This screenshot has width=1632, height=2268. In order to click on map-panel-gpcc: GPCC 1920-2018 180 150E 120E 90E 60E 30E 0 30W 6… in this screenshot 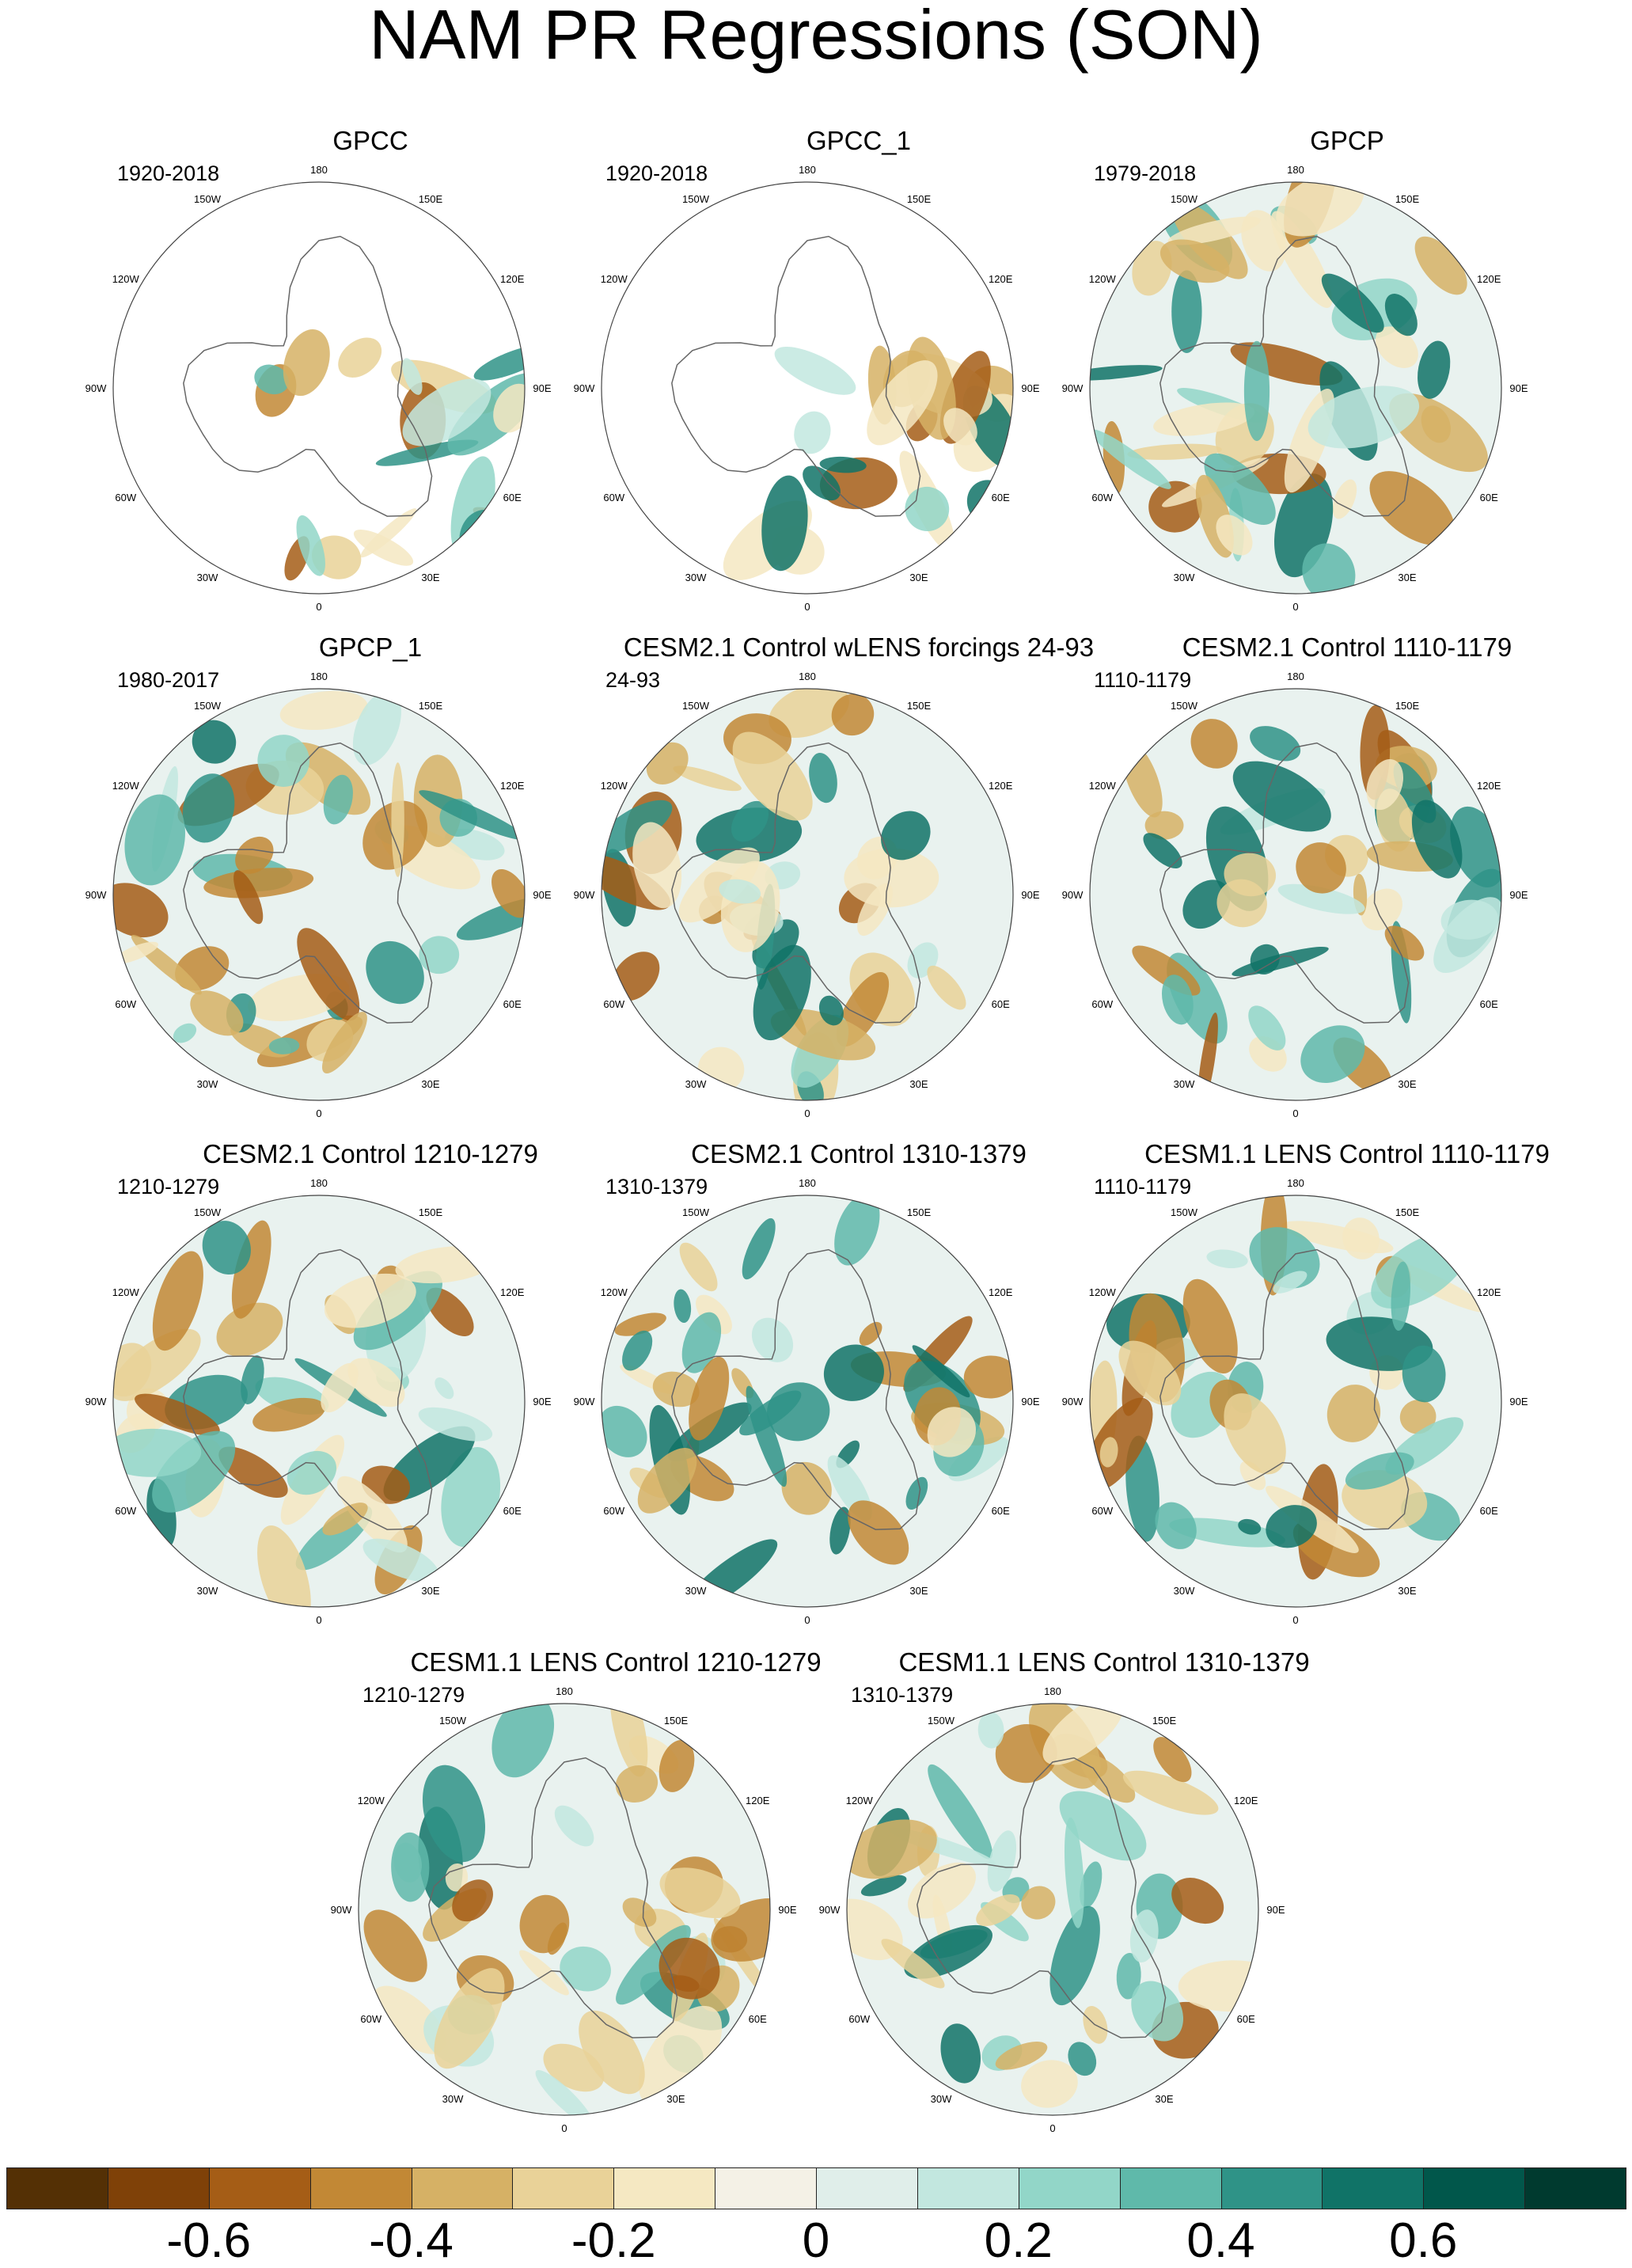, I will do `click(354, 380)`.